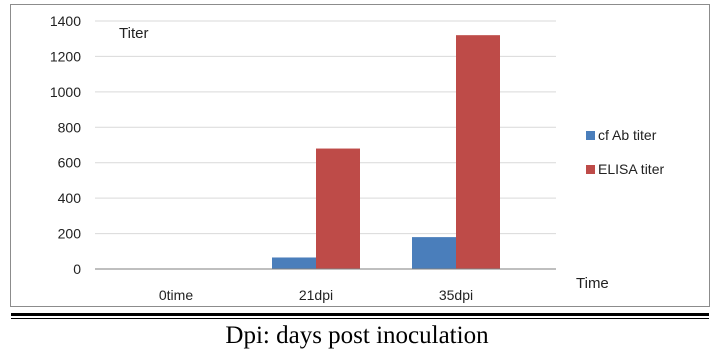 The width and height of the screenshot is (714, 356). Describe the element at coordinates (478, 152) in the screenshot. I see `bar-elisa-titer-35dpi` at that location.